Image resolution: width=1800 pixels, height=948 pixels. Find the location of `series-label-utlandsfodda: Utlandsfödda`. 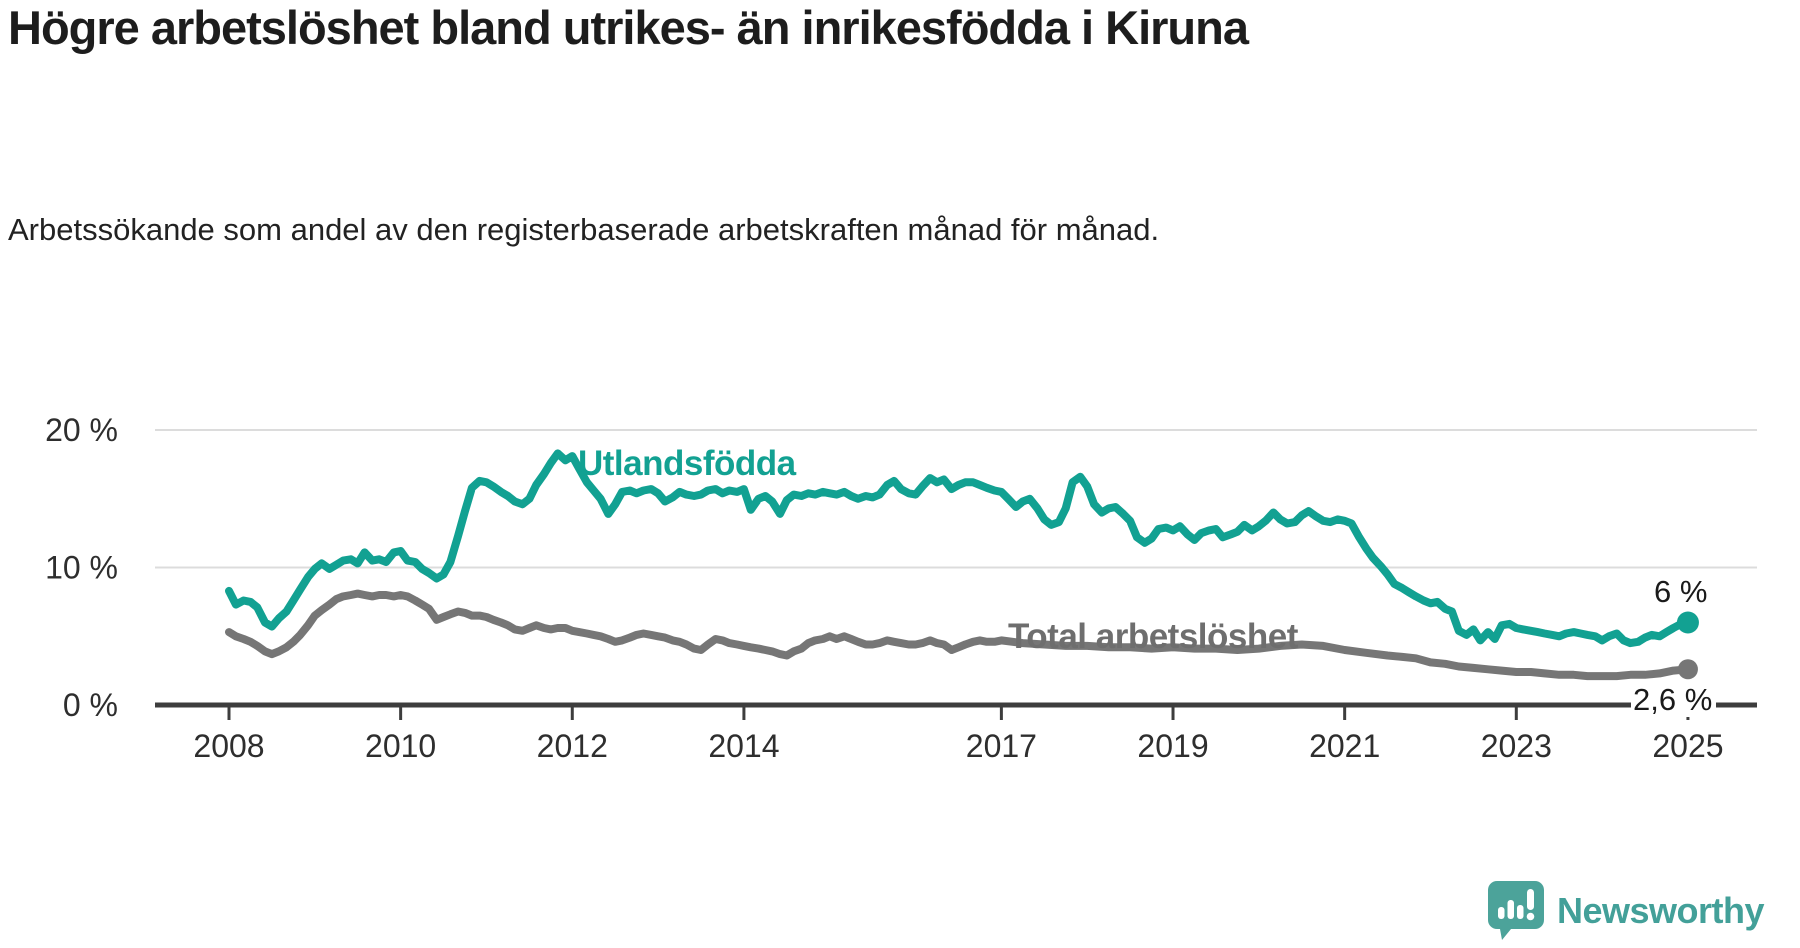

series-label-utlandsfodda: Utlandsfödda is located at coordinates (687, 463).